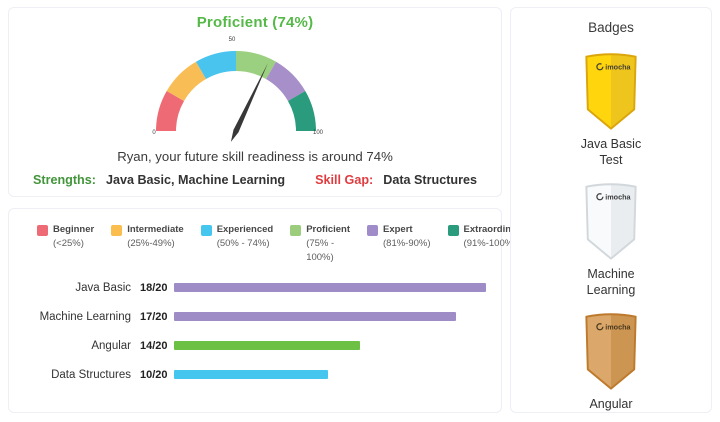 Image resolution: width=720 pixels, height=422 pixels. I want to click on legend-item-expert: Expert (81%-90%), so click(399, 243).